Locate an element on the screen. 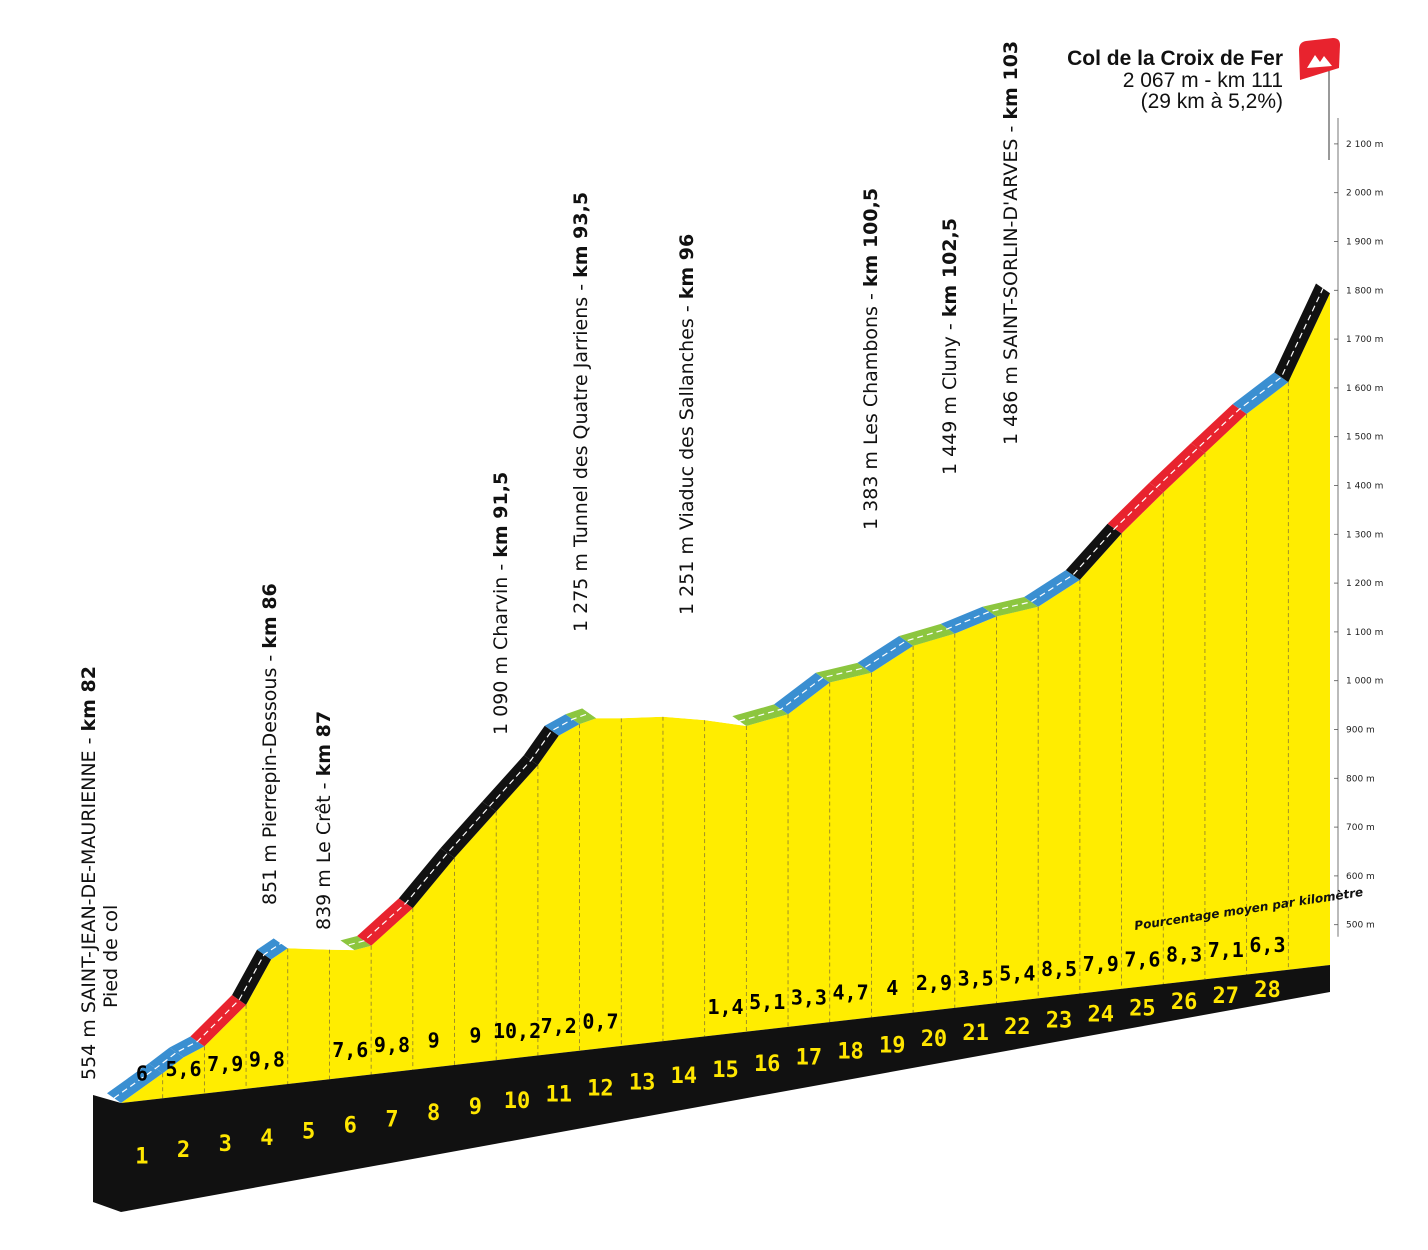 The image size is (1428, 1250). km-marker-label: 27 is located at coordinates (1226, 996).